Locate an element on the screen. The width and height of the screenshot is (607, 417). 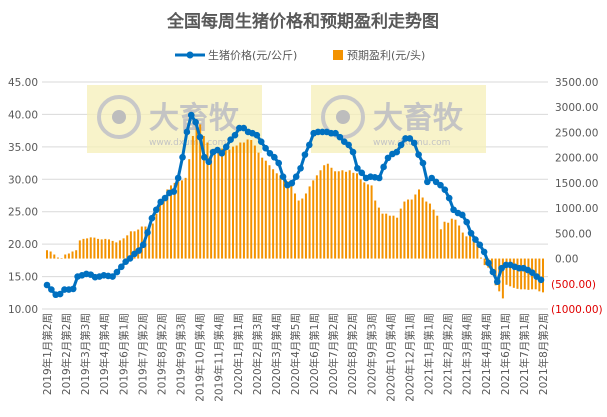
left-axis-tick-label: 30.00 is located at coordinates (23, 180).